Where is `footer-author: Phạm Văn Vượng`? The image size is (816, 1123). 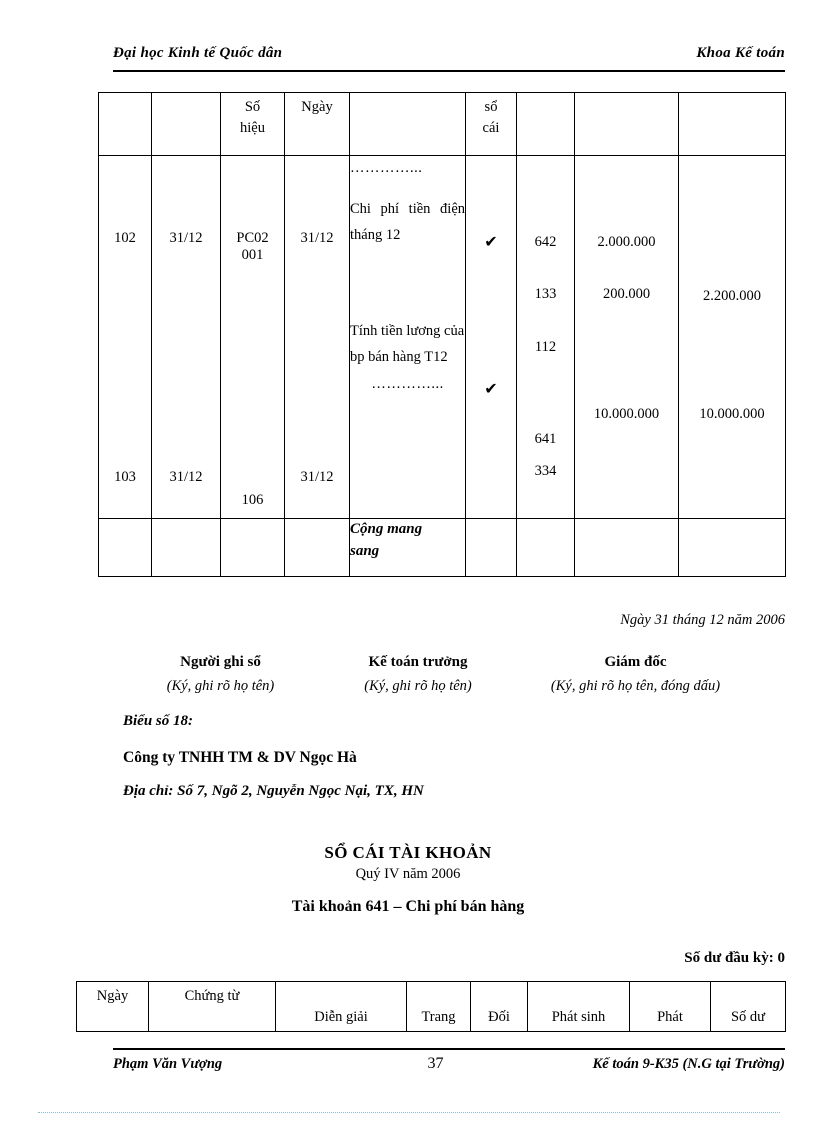
footer-author: Phạm Văn Vượng is located at coordinates (168, 1064).